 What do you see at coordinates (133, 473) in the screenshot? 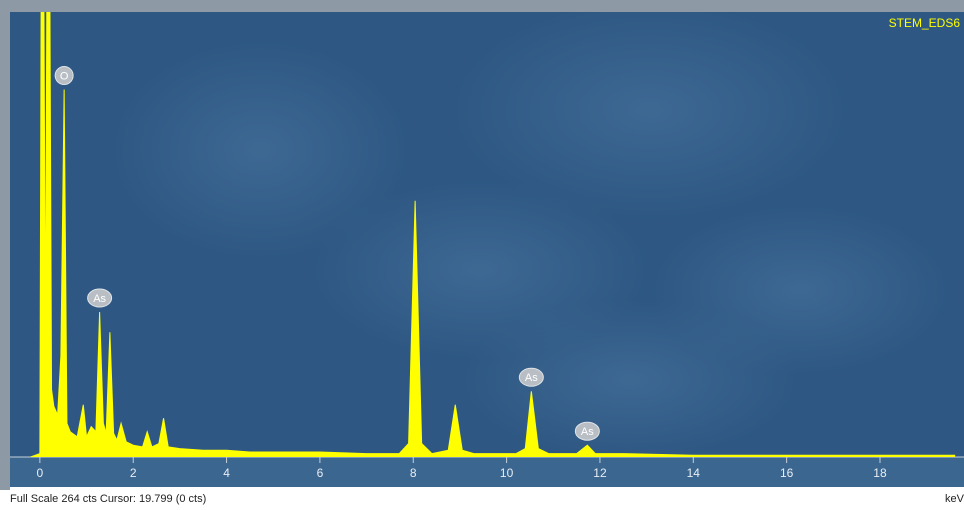
I see `x-tick-label: 2` at bounding box center [133, 473].